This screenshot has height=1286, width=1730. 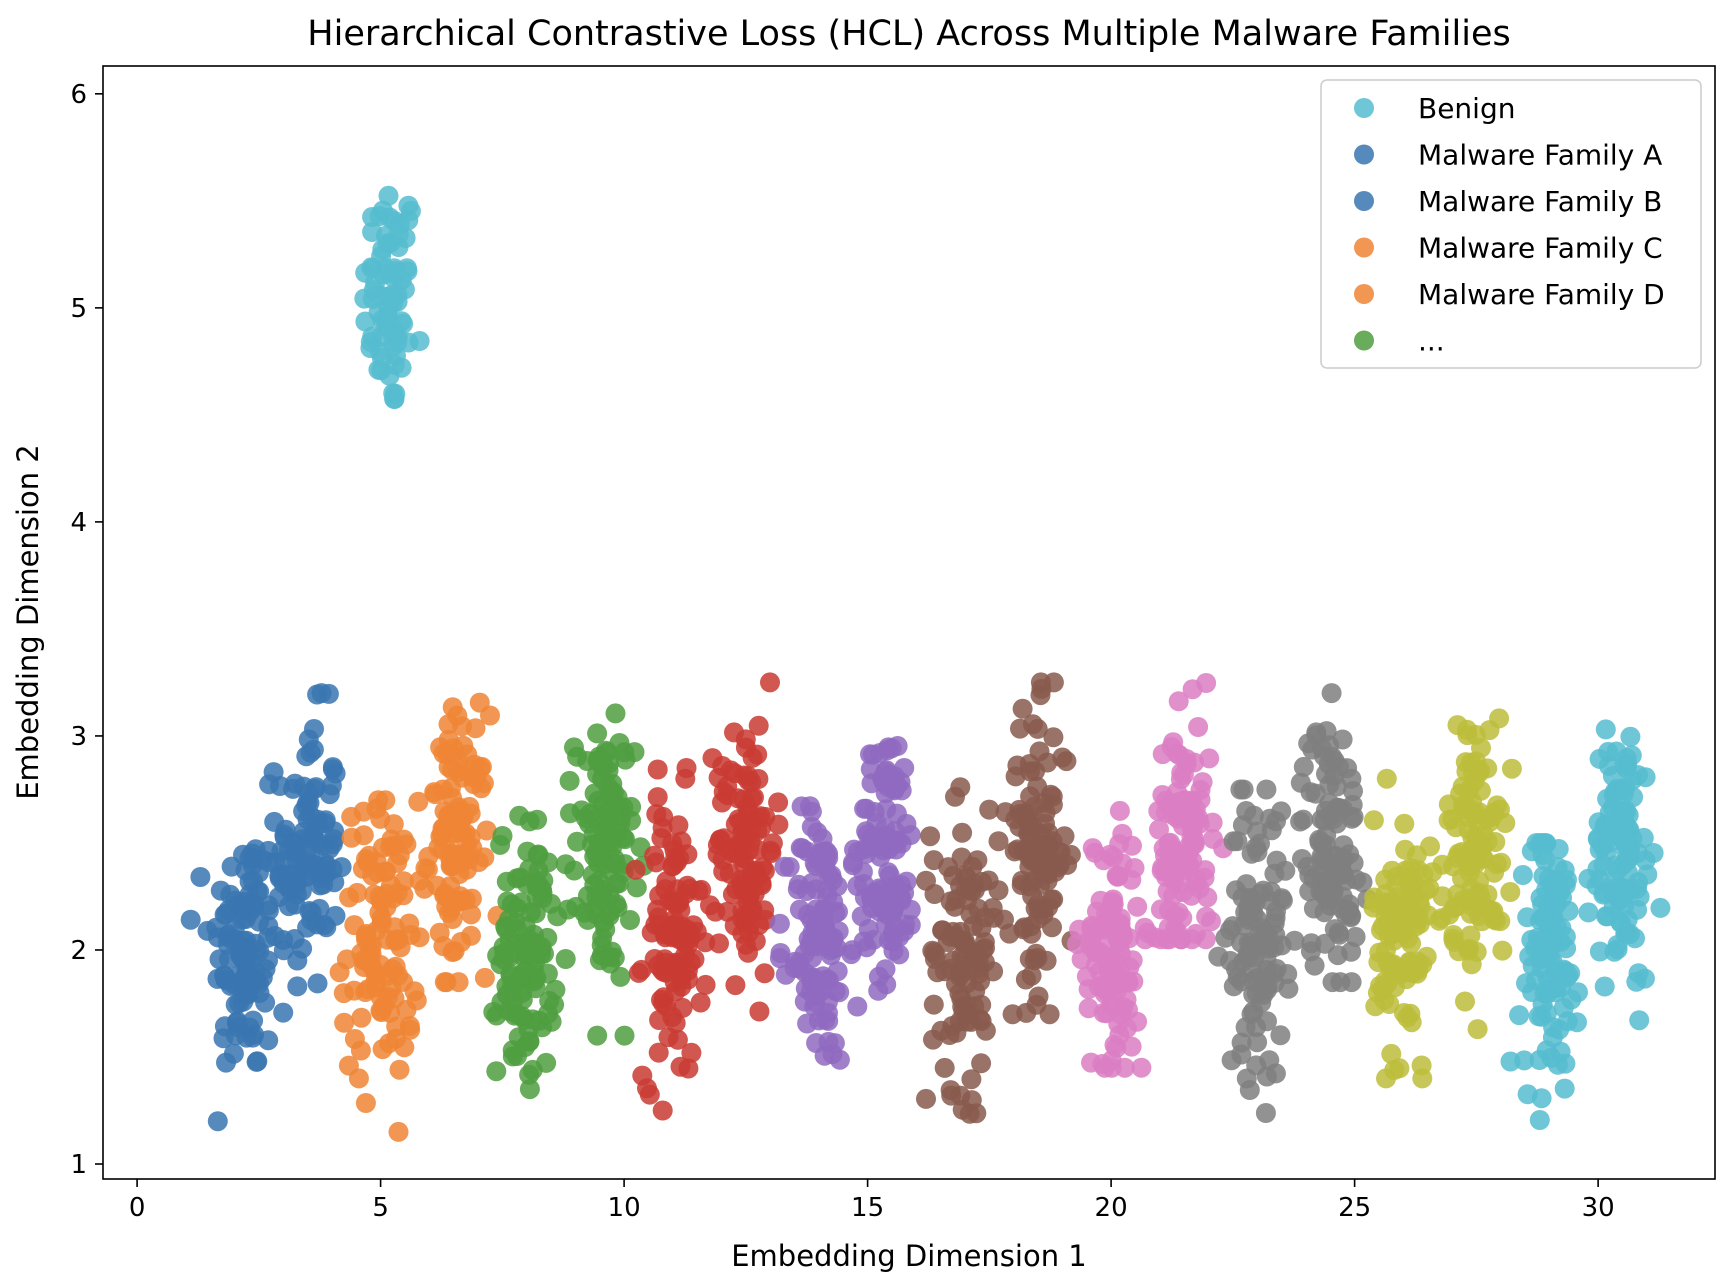 I want to click on x-tick-label: 15, so click(x=867, y=1208).